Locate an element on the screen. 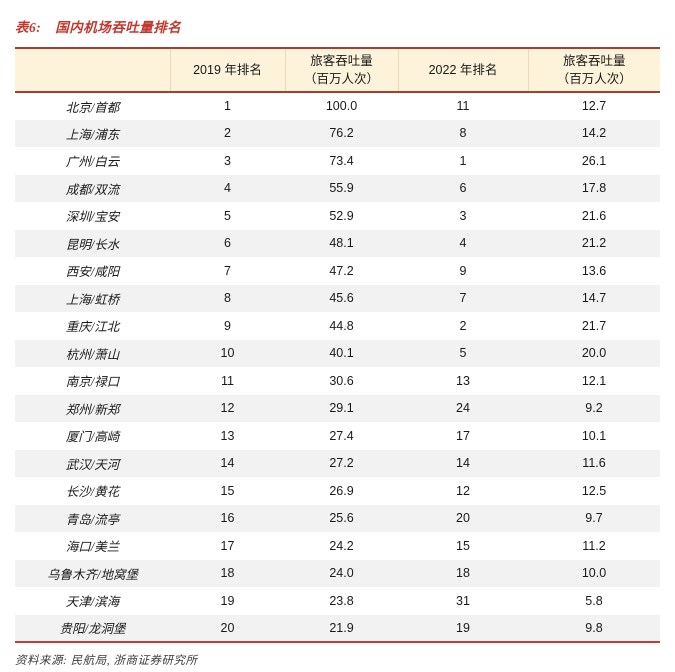 The width and height of the screenshot is (675, 672). cell-2022-rank: 2 is located at coordinates (463, 325).